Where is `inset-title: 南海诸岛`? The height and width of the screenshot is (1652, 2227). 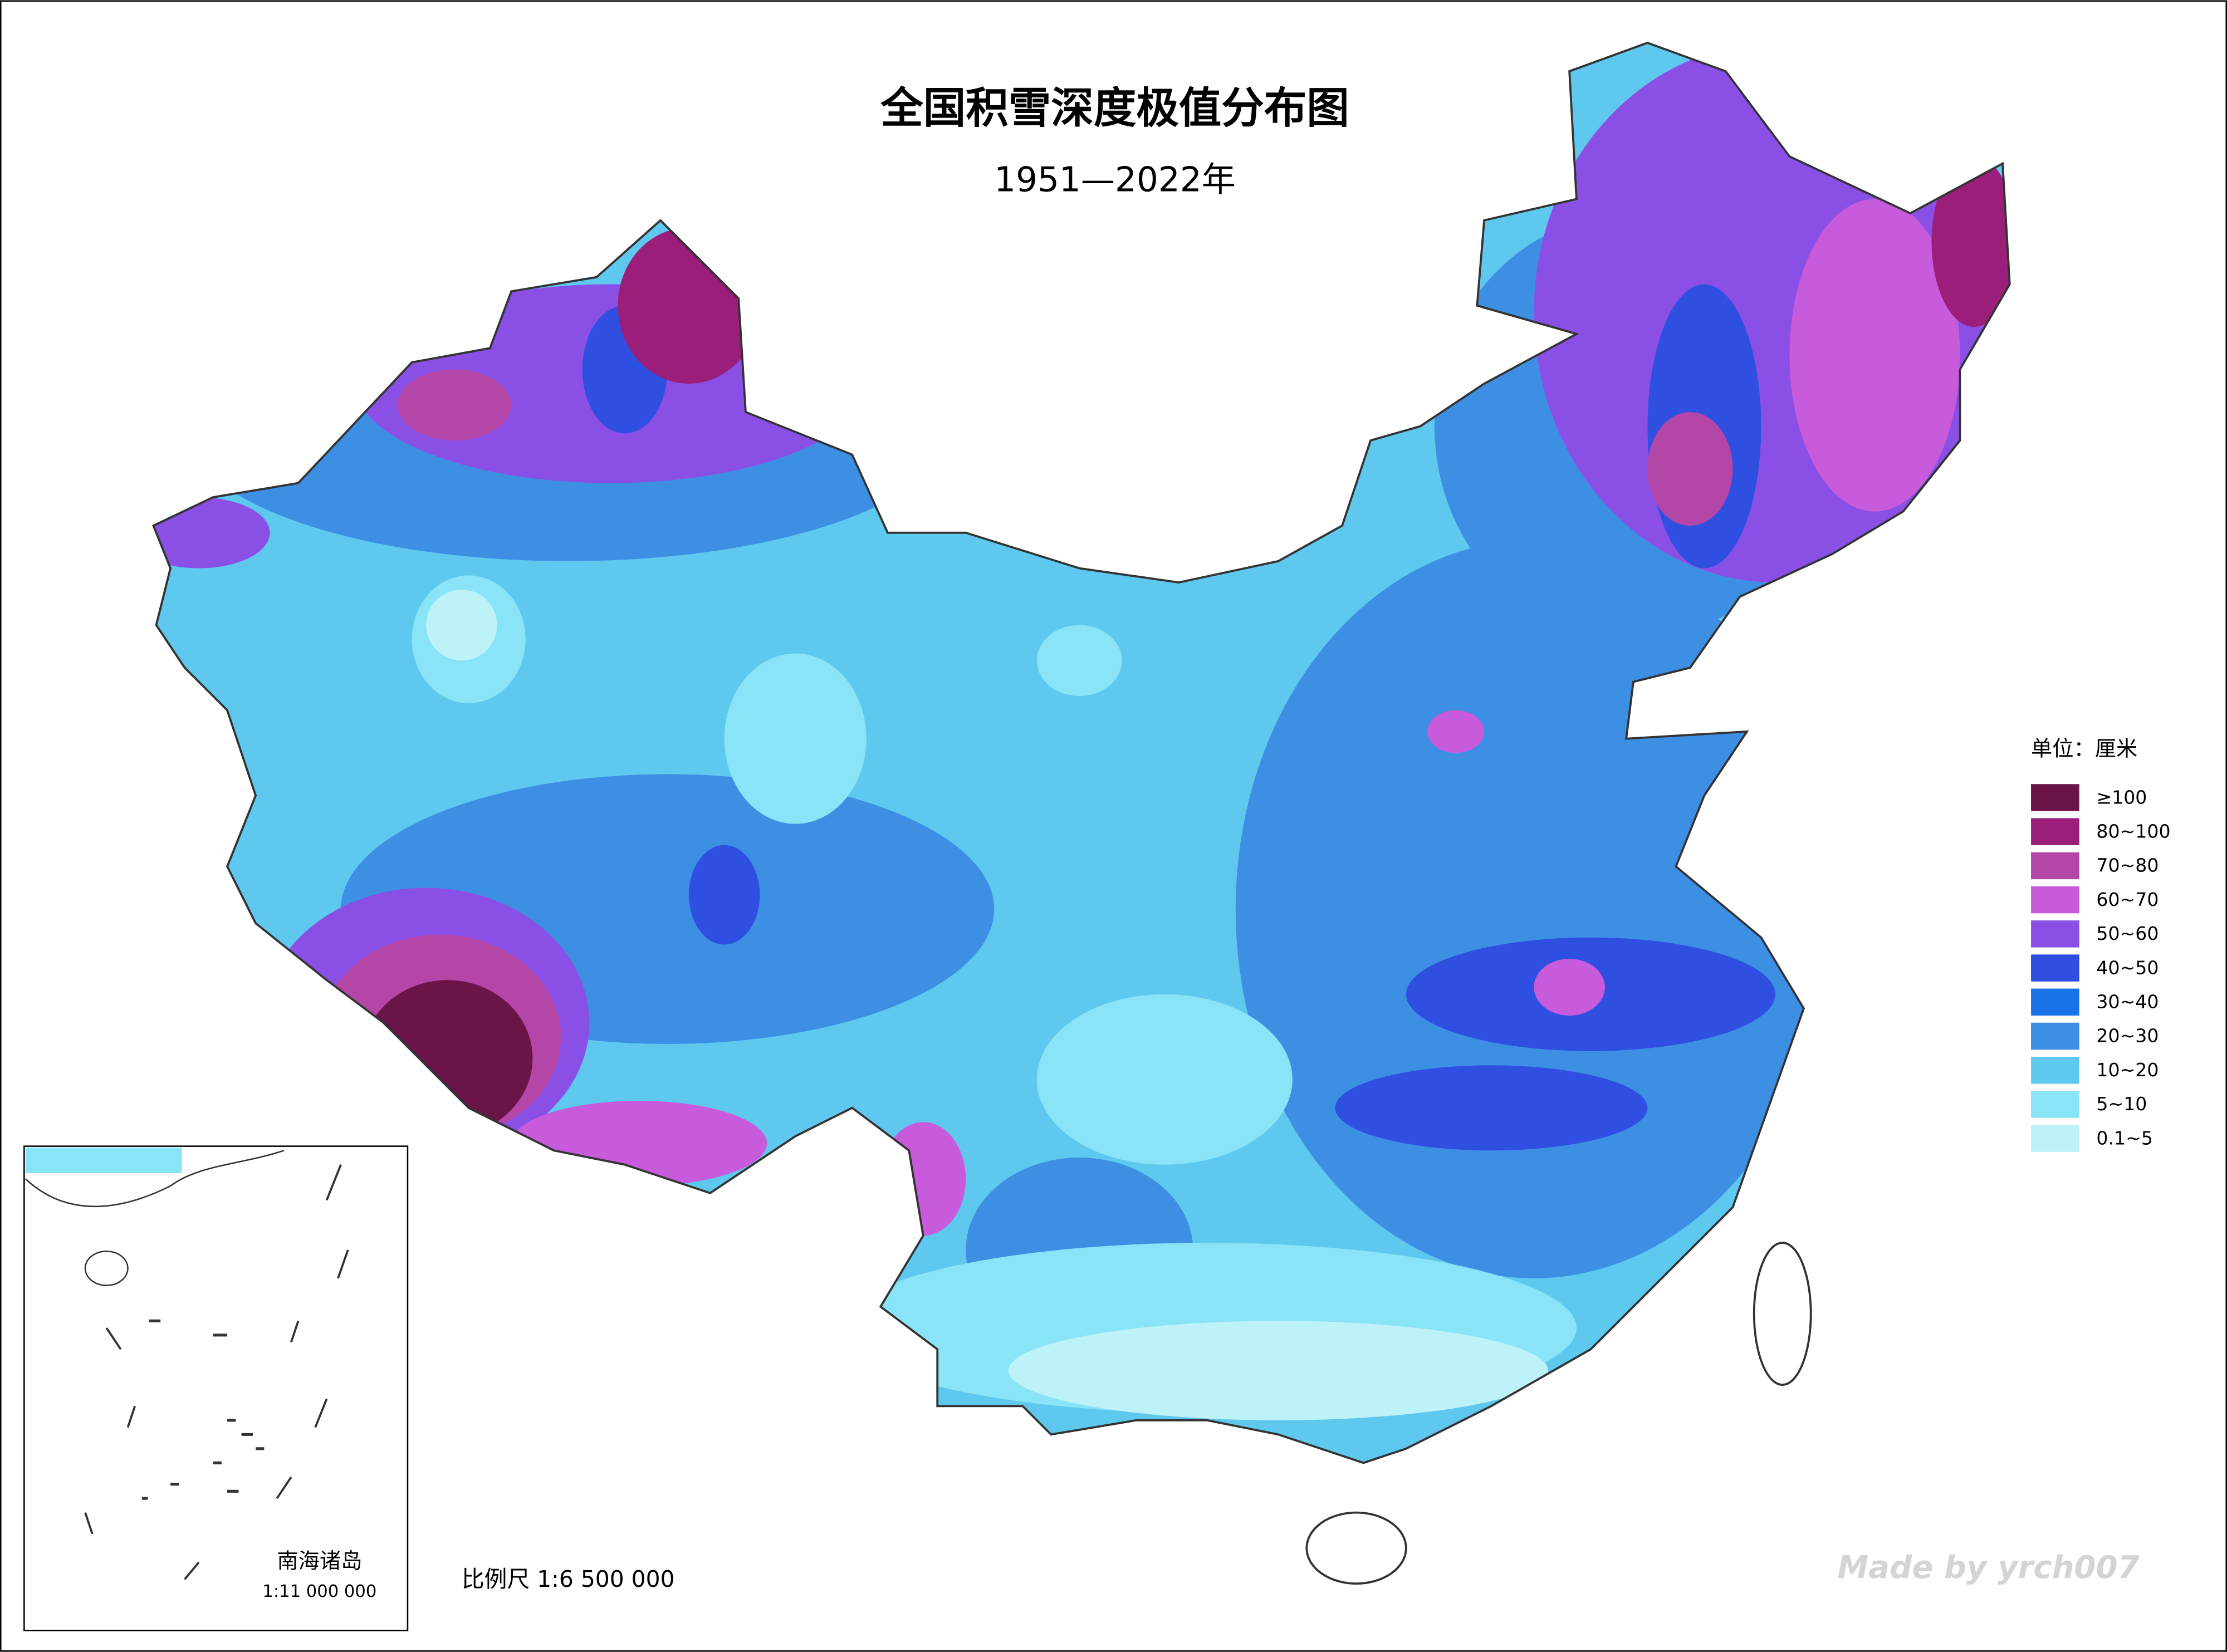
inset-title: 南海诸岛 is located at coordinates (319, 1561).